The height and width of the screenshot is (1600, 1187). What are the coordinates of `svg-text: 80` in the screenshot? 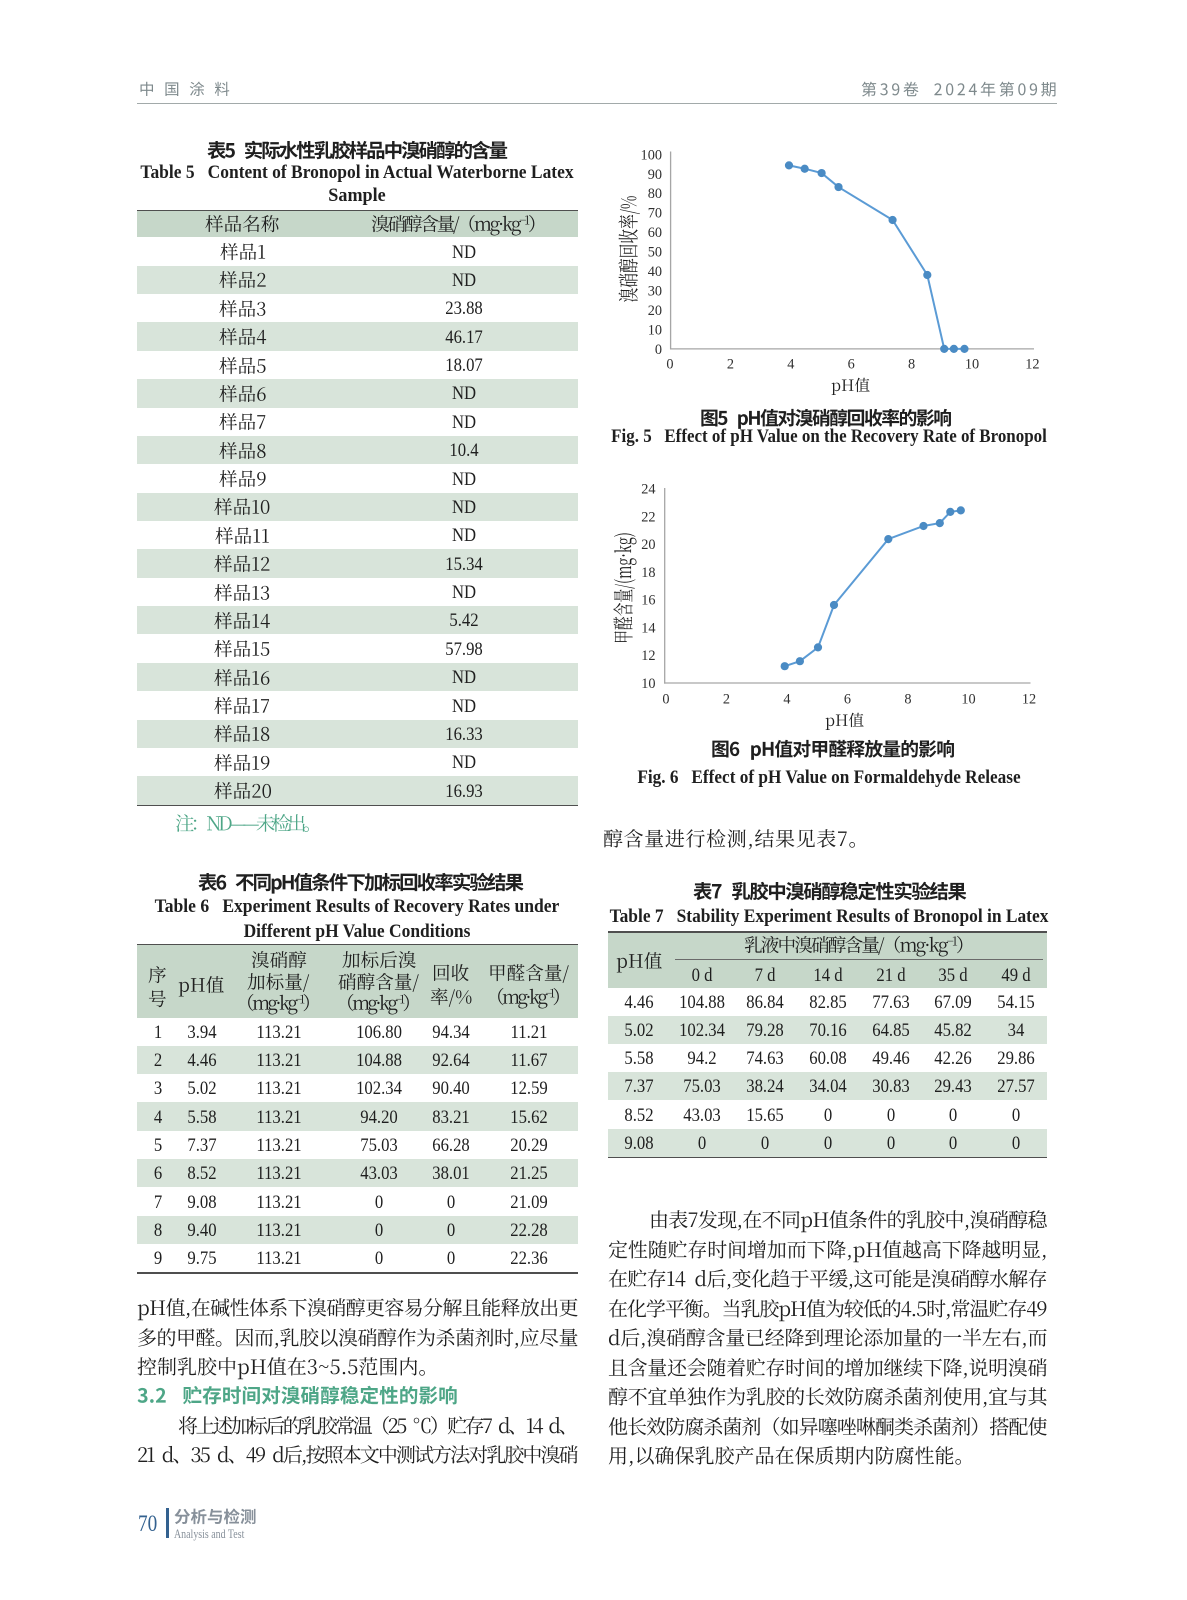 It's located at (655, 194).